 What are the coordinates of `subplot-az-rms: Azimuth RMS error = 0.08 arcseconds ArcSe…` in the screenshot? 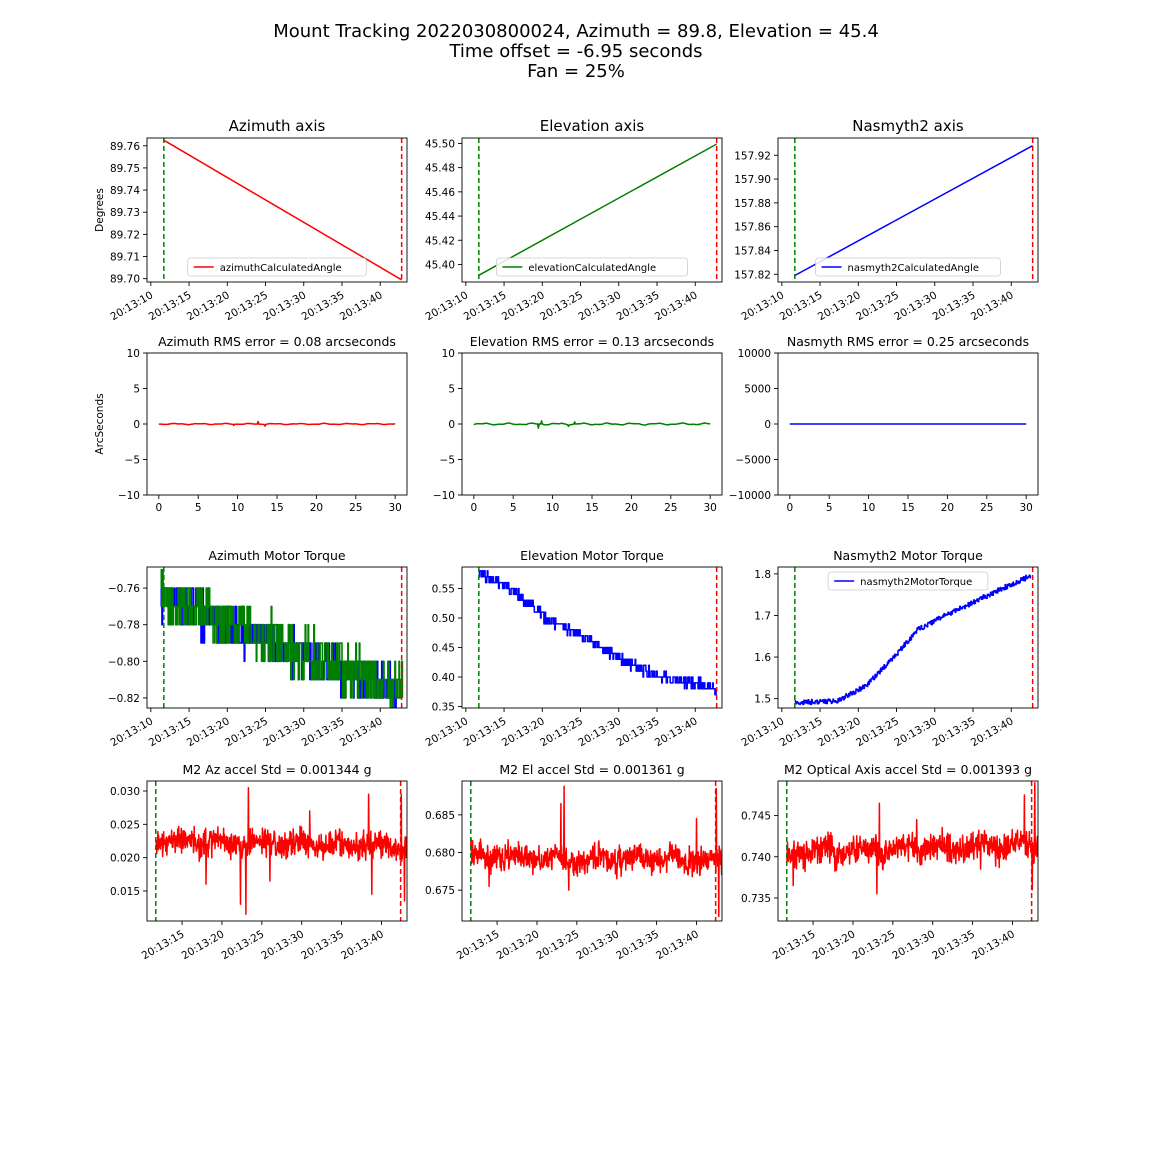 It's located at (251, 424).